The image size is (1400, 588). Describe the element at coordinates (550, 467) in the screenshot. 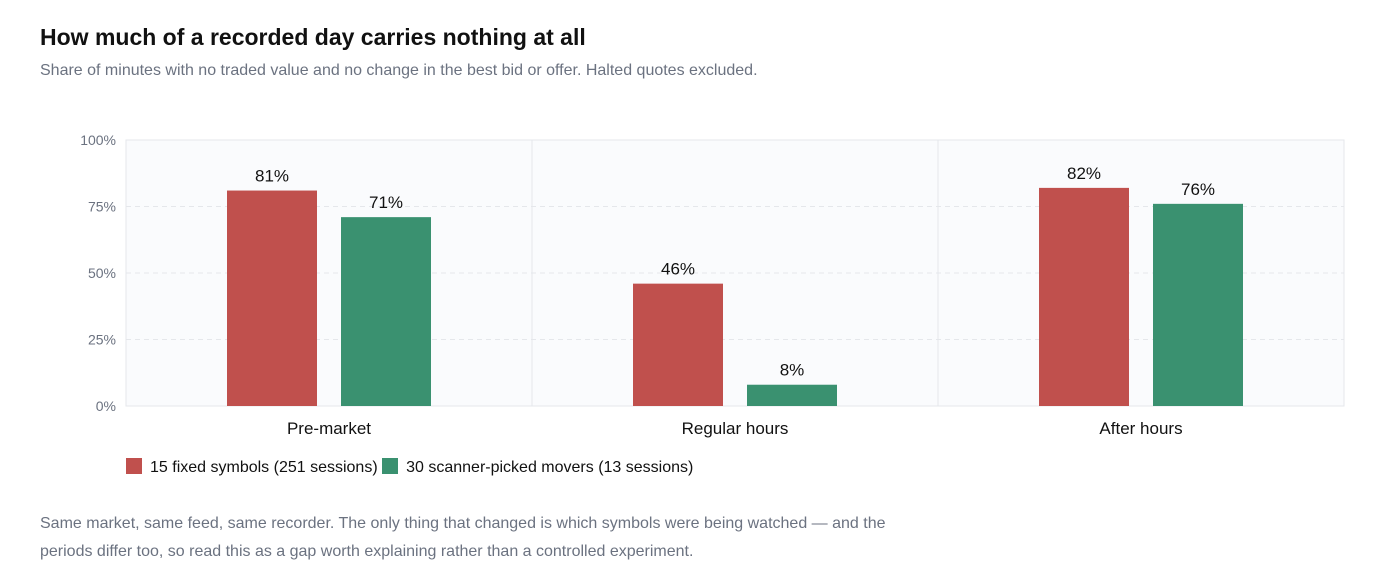

I see `legend-label-scanner-movers: 30 scanner-picked movers (13 sessions)` at that location.